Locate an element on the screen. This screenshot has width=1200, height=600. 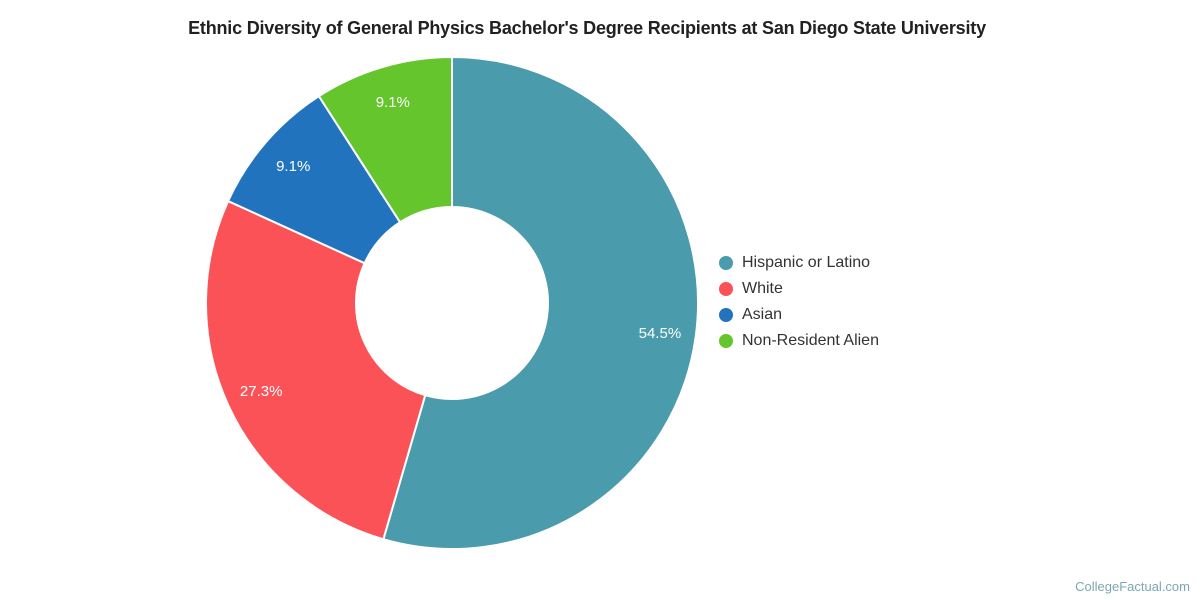
legend-label-white: White is located at coordinates (762, 288).